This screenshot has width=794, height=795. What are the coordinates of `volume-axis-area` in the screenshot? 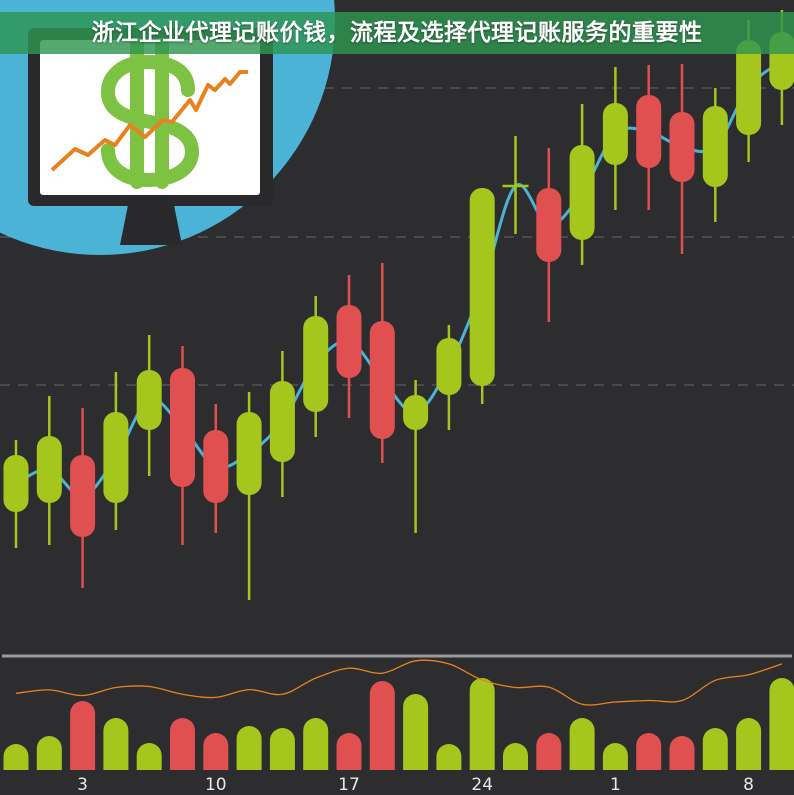 It's located at (397, 782).